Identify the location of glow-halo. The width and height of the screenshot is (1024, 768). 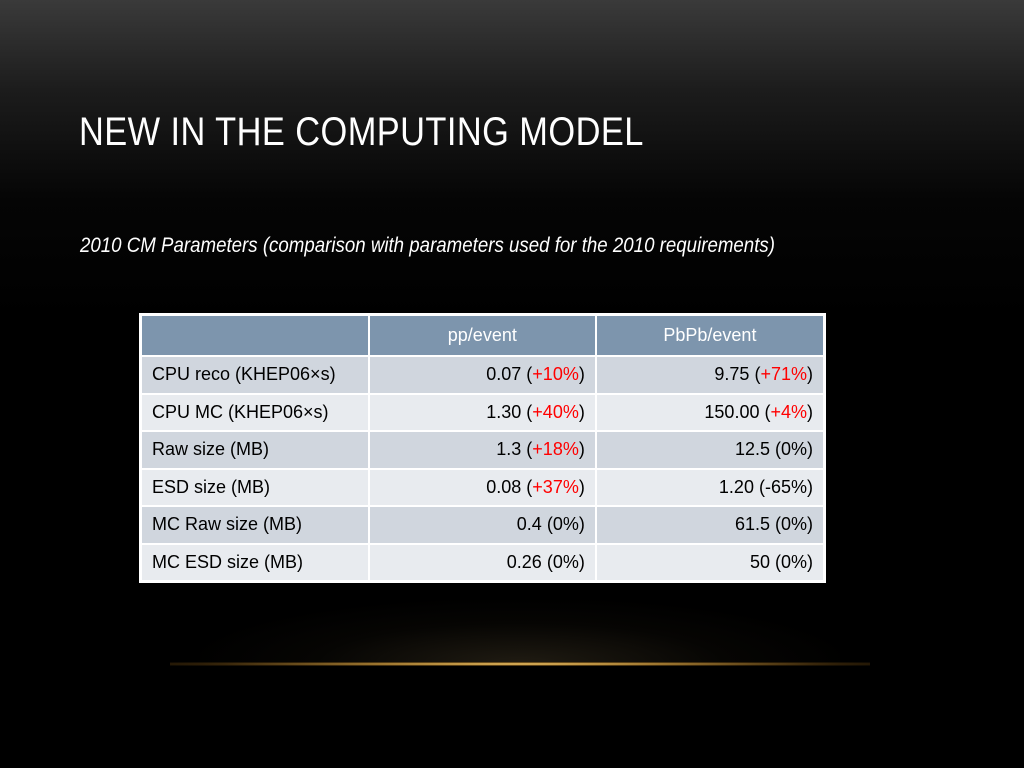
(520, 632).